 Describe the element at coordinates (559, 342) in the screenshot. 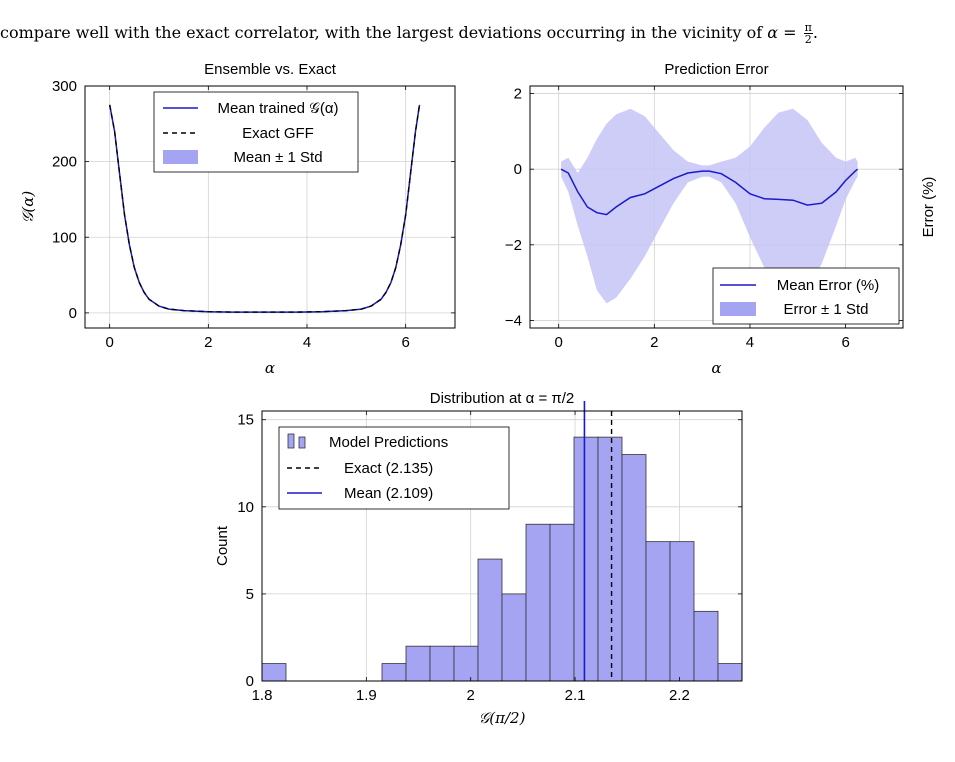

I see `chart2-xtick-label: 0` at that location.